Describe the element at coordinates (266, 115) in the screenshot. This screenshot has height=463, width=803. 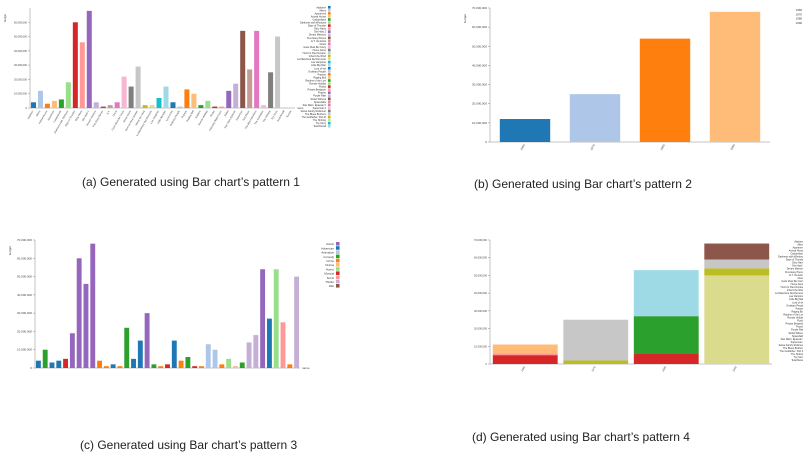
I see `x-tick-label: The Shining` at that location.